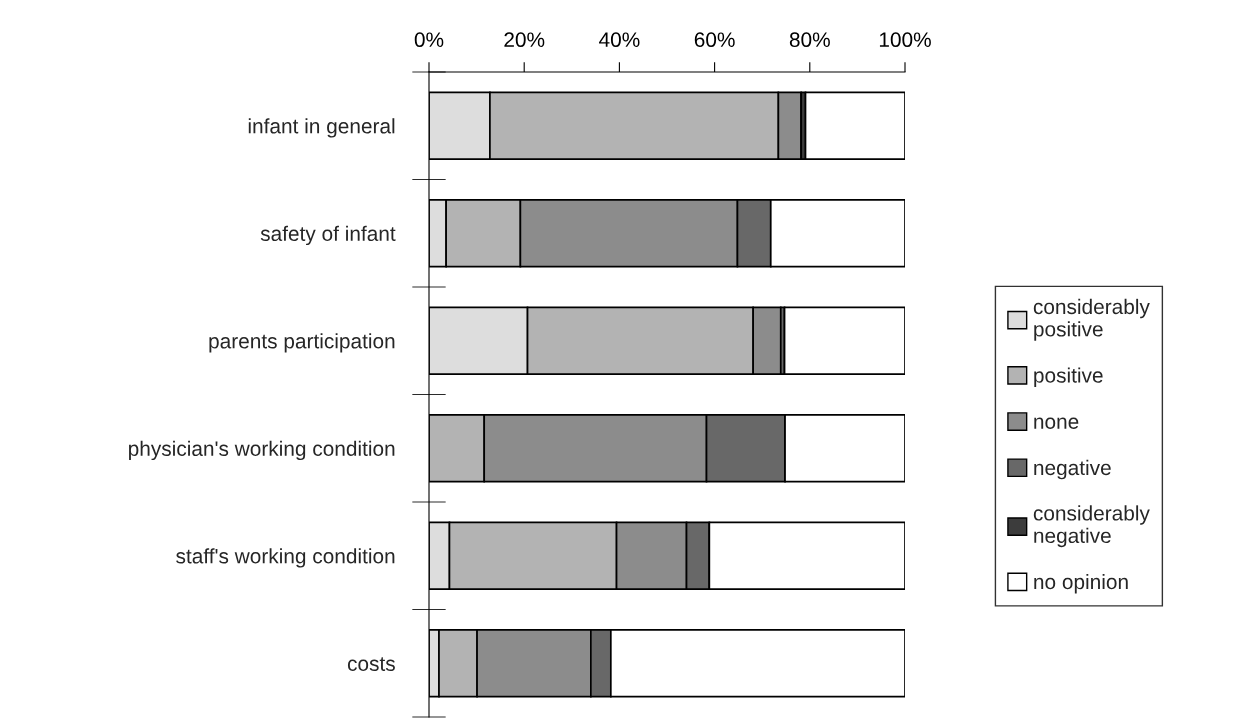 This screenshot has width=1251, height=719. I want to click on legend-label: considerably positive, so click(1091, 319).